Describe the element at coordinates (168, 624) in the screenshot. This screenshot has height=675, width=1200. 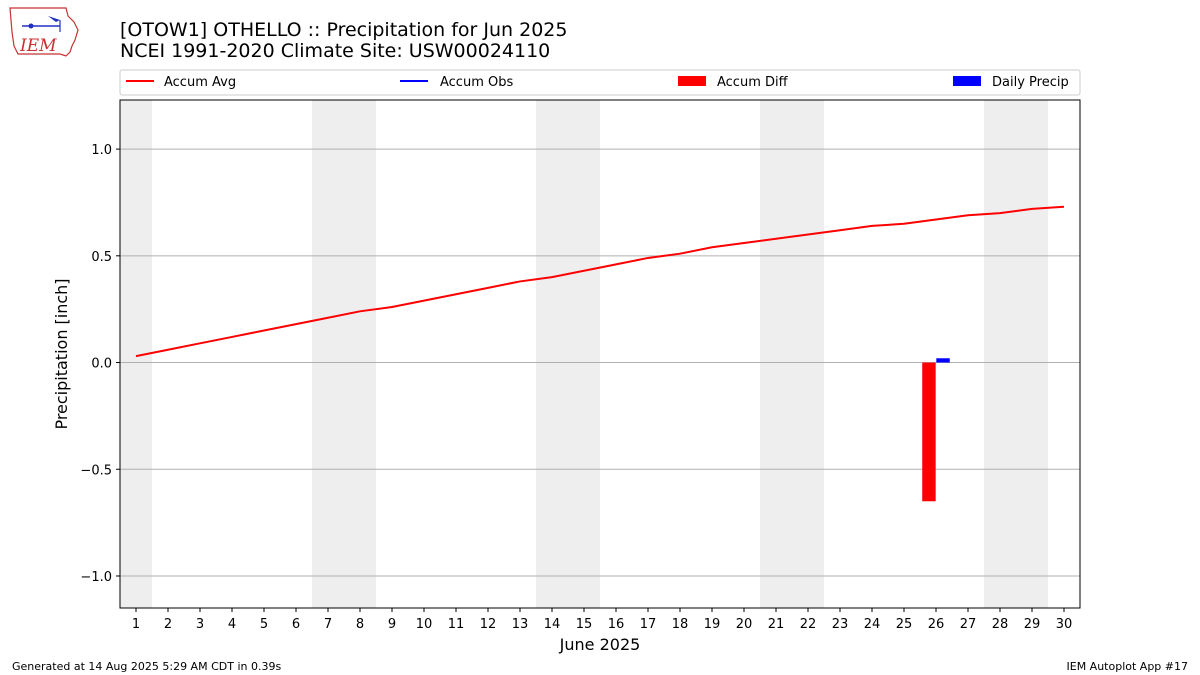
I see `x-tick-label: 2` at that location.